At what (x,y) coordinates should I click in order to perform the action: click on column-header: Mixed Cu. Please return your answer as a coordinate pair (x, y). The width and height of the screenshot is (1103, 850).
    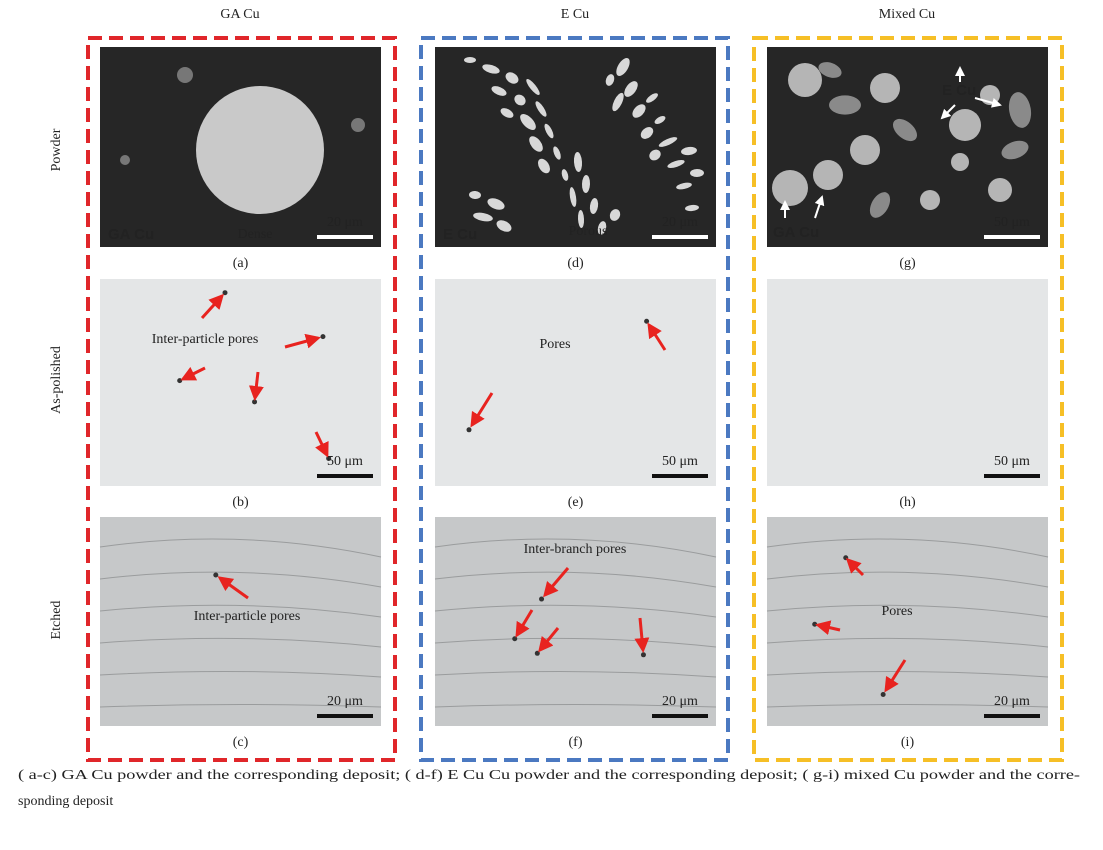
    Looking at the image, I should click on (907, 14).